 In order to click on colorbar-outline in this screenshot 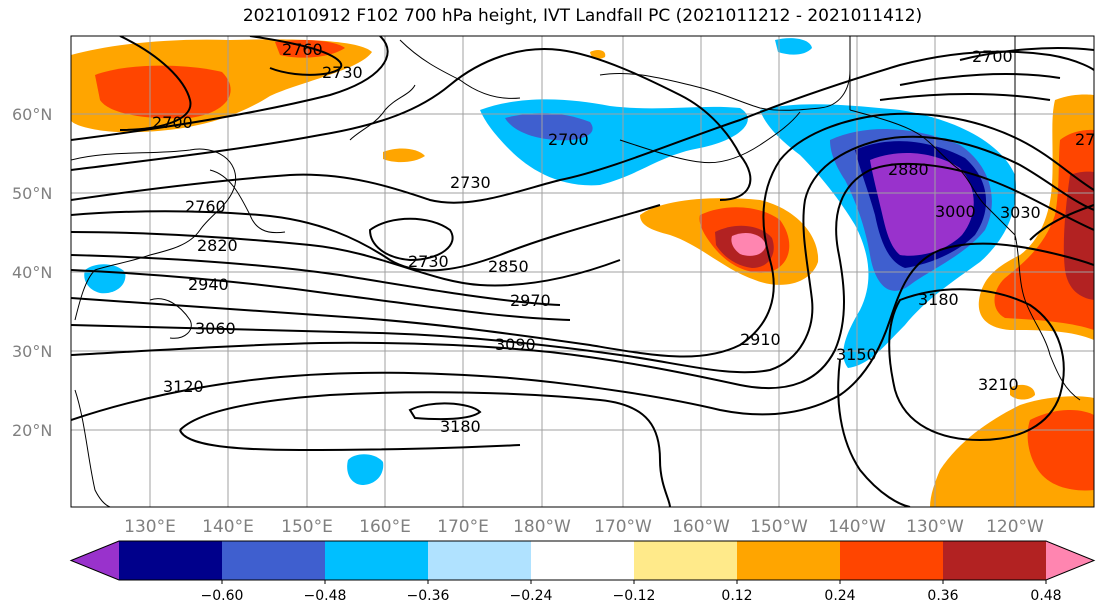, I will do `click(582, 560)`.